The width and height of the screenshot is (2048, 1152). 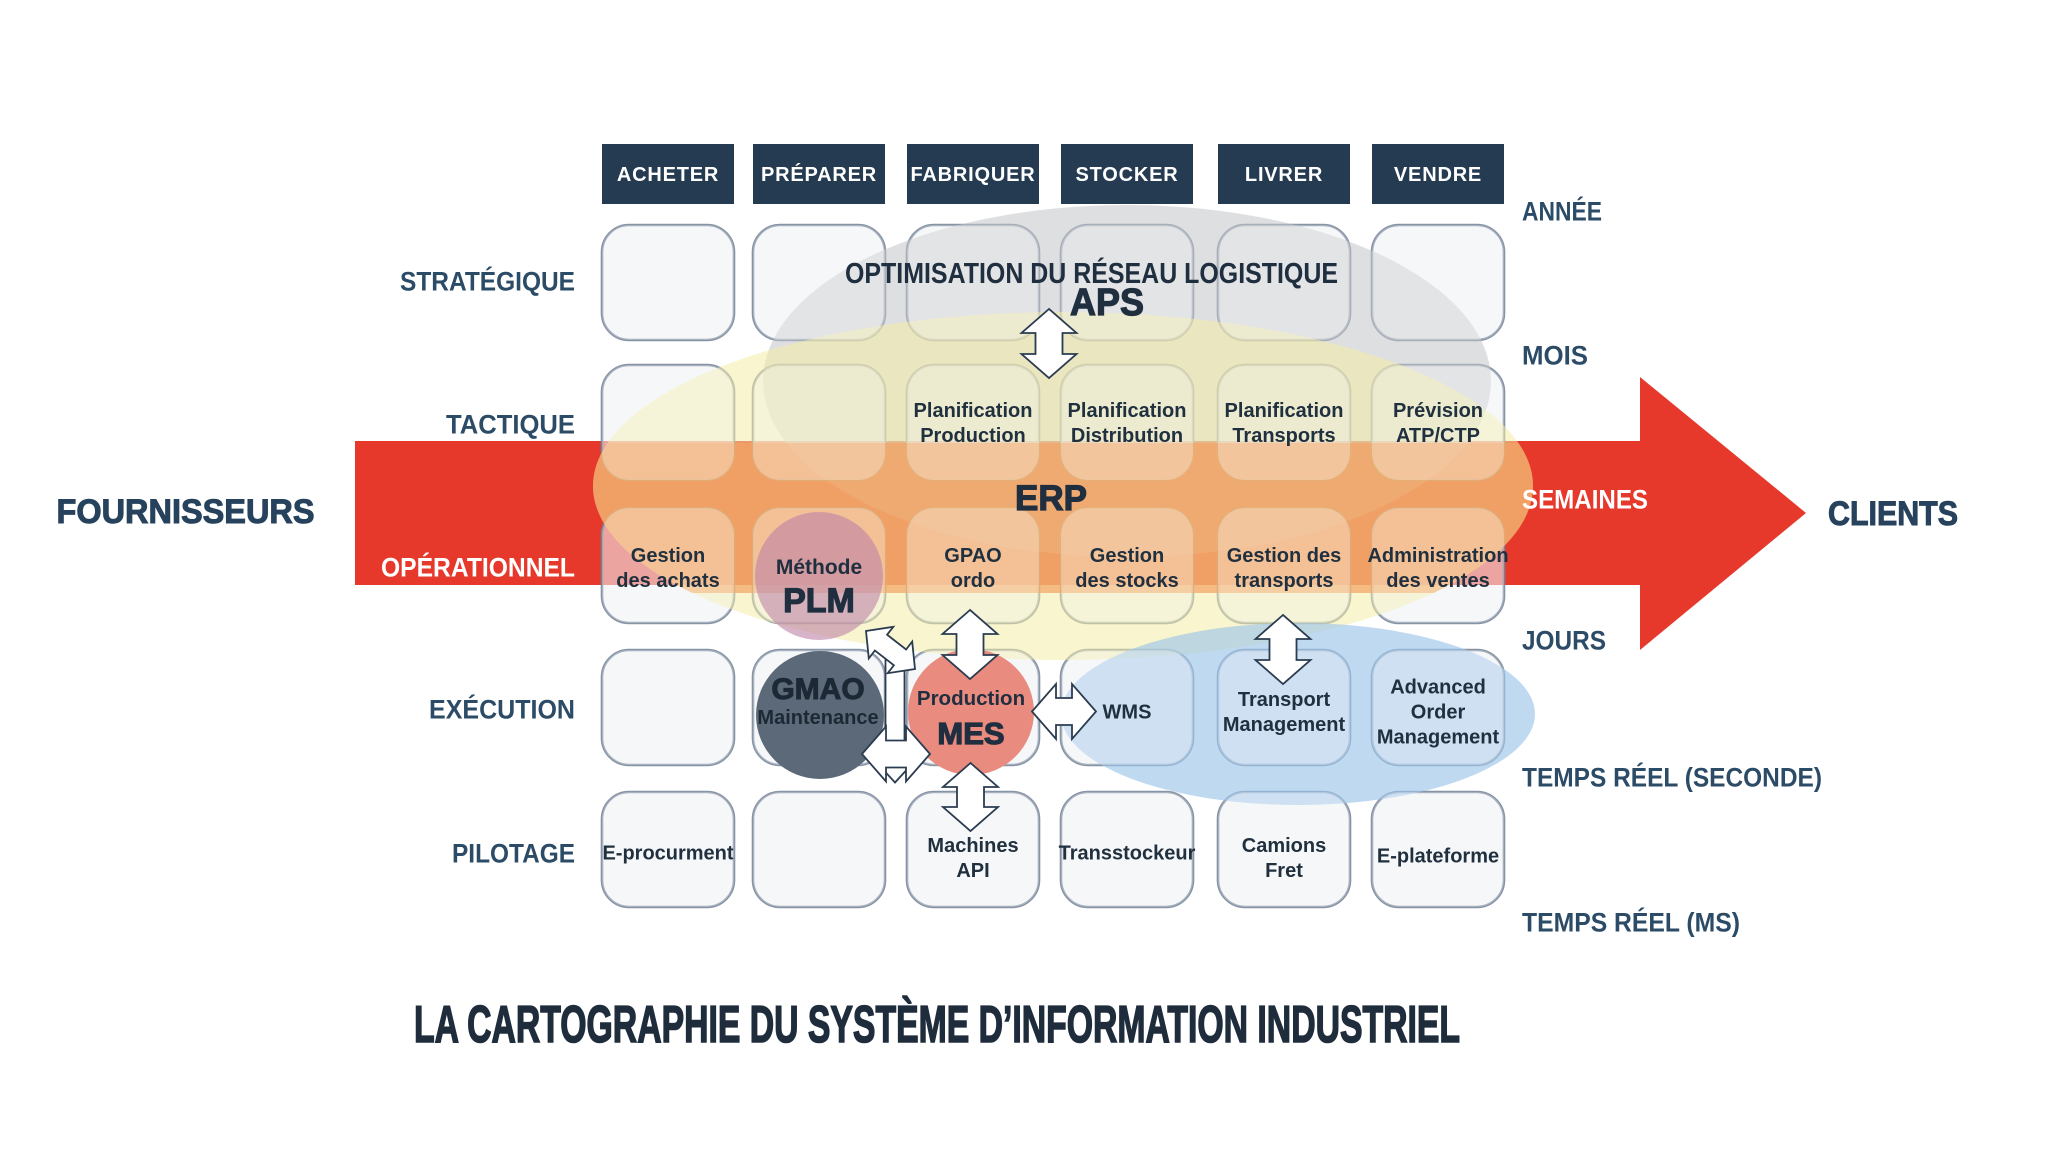 What do you see at coordinates (1283, 436) in the screenshot?
I see `svg-text: Transports` at bounding box center [1283, 436].